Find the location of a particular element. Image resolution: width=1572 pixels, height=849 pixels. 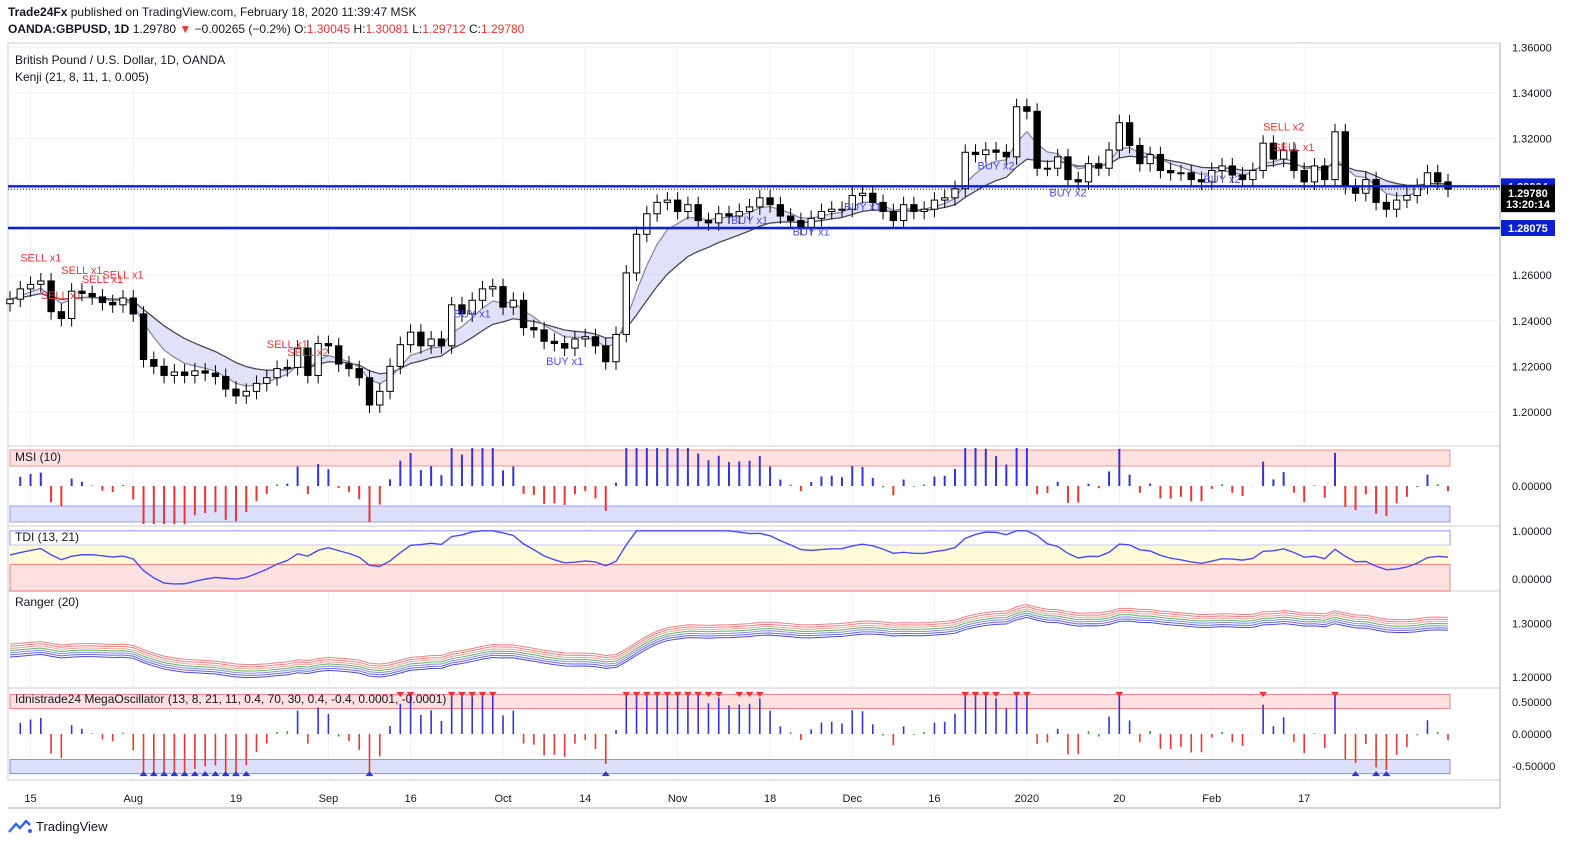

tdi-line is located at coordinates (729, 557).